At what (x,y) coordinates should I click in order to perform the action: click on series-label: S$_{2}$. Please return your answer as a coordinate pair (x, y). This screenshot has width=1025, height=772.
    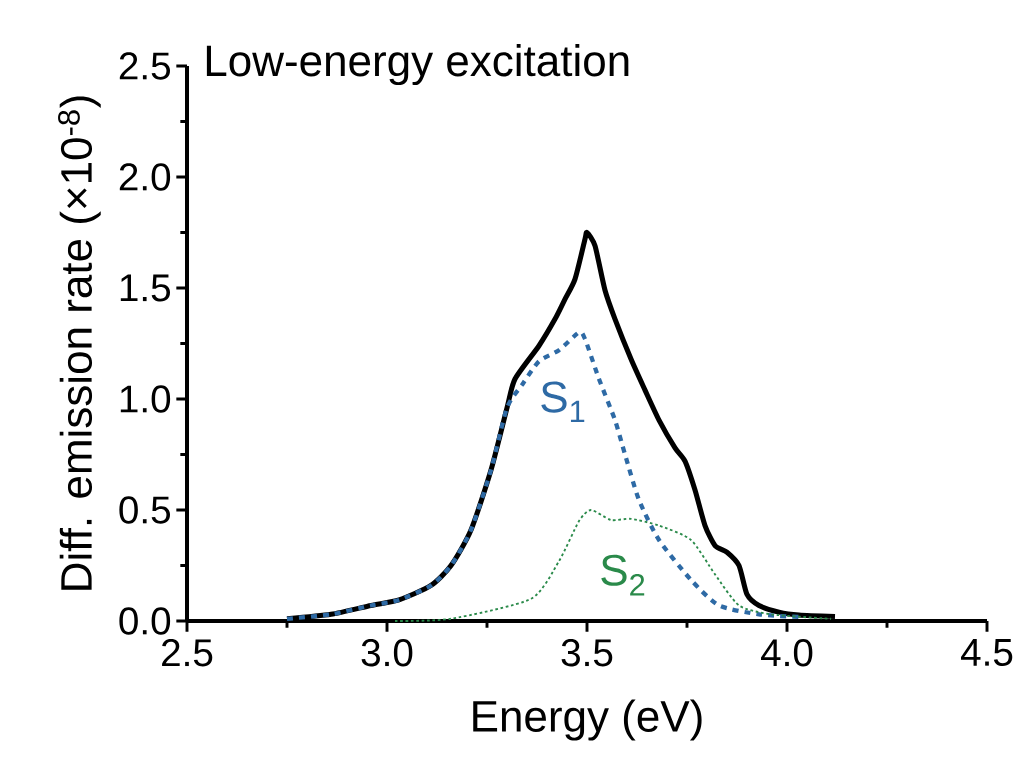
    Looking at the image, I should click on (623, 575).